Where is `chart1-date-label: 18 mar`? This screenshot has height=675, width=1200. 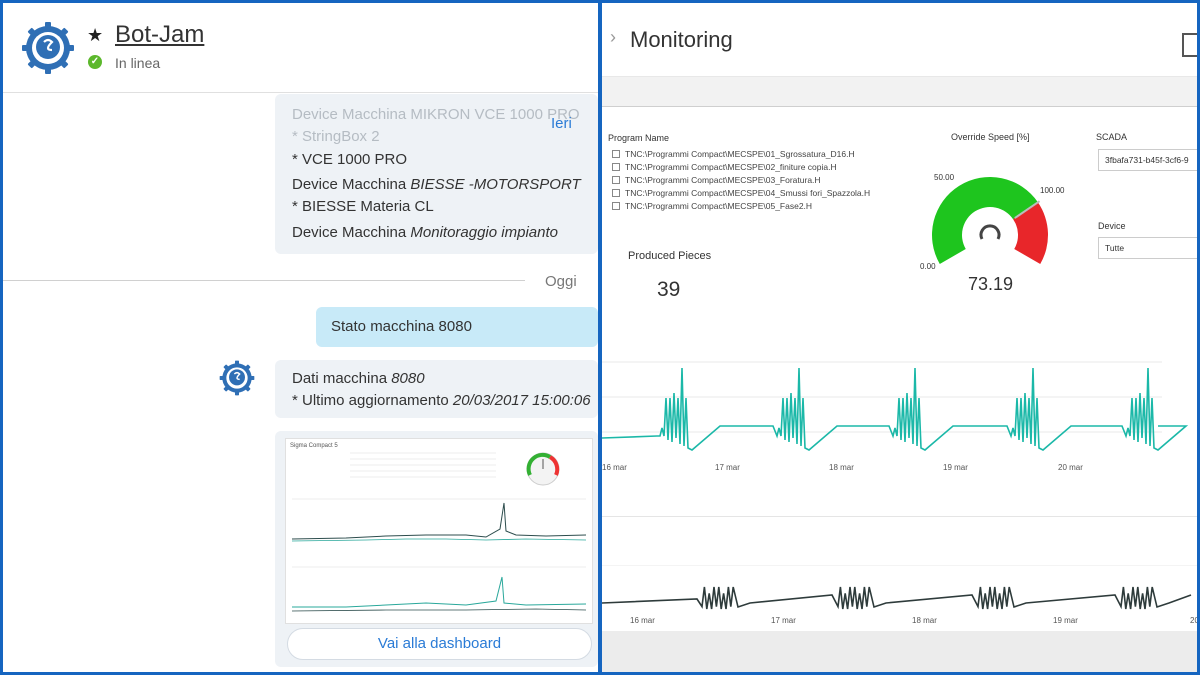
chart1-date-label: 18 mar is located at coordinates (841, 467).